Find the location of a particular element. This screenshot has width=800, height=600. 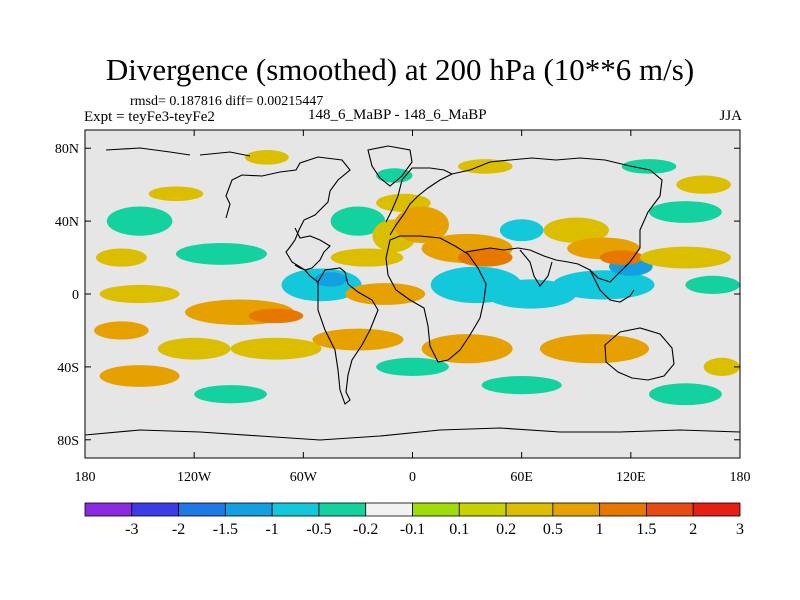

colorbar-label-13: 3 is located at coordinates (740, 529).